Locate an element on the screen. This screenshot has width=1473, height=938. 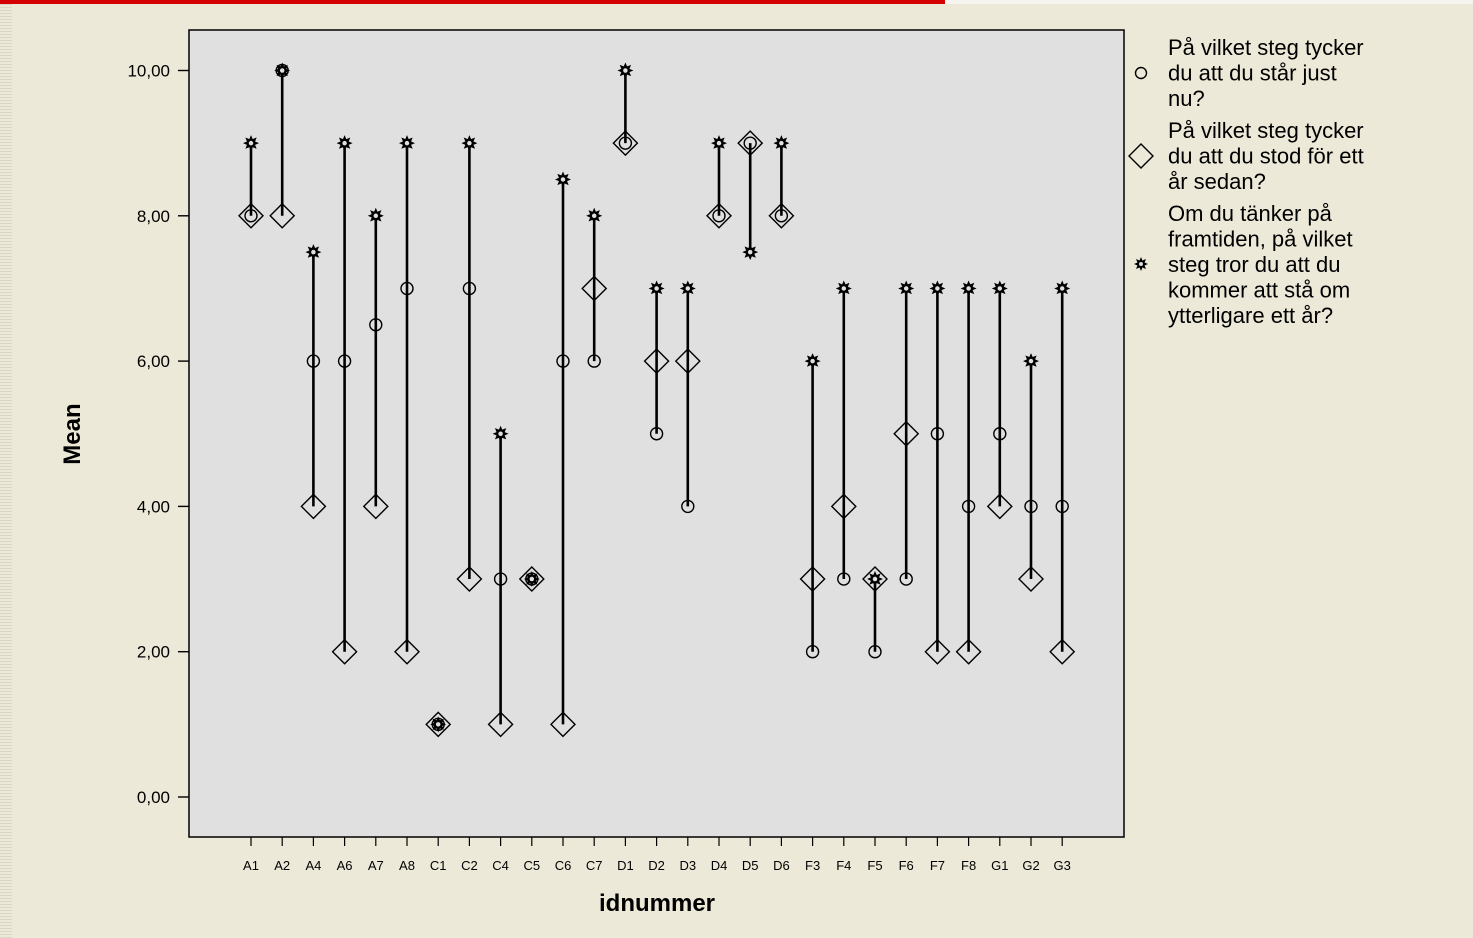
x-tick-label: D5 is located at coordinates (750, 865).